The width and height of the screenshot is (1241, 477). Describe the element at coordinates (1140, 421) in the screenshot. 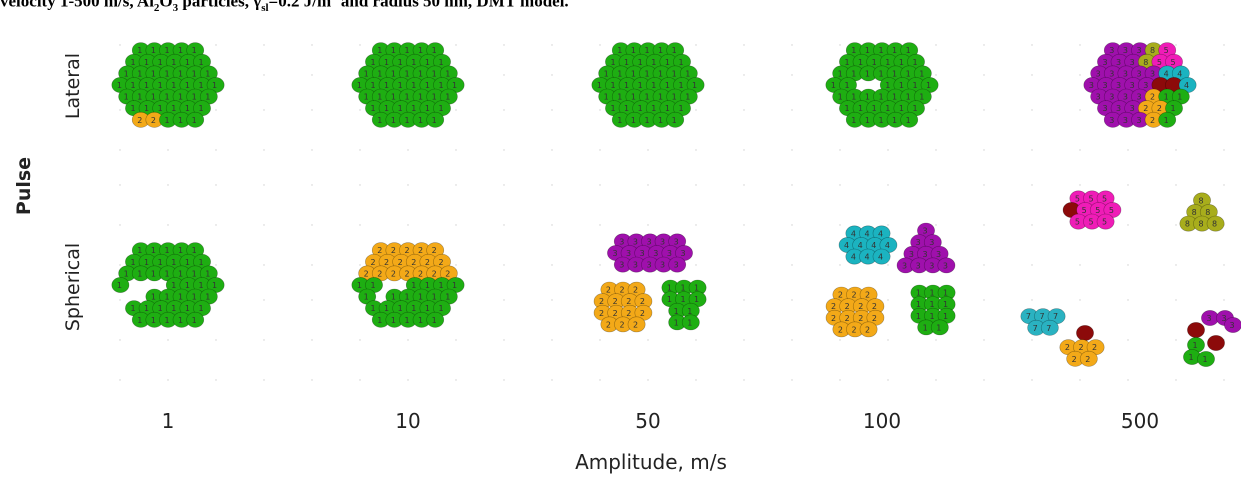

I see `column-label-500: 500` at that location.